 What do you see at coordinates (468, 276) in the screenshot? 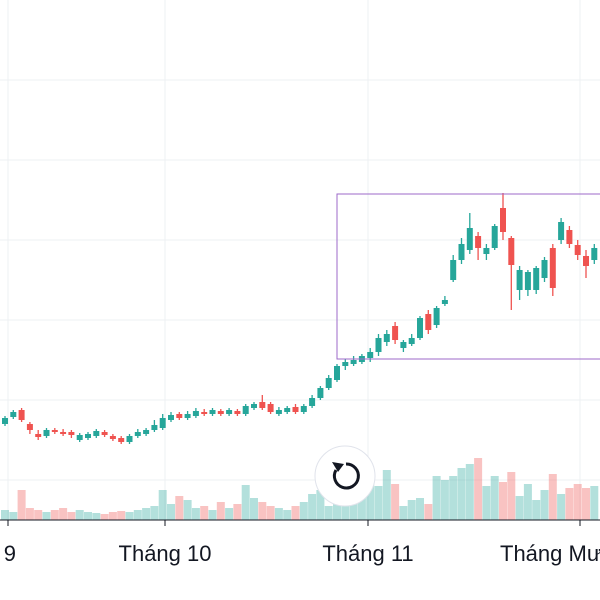
I see `range-box` at bounding box center [468, 276].